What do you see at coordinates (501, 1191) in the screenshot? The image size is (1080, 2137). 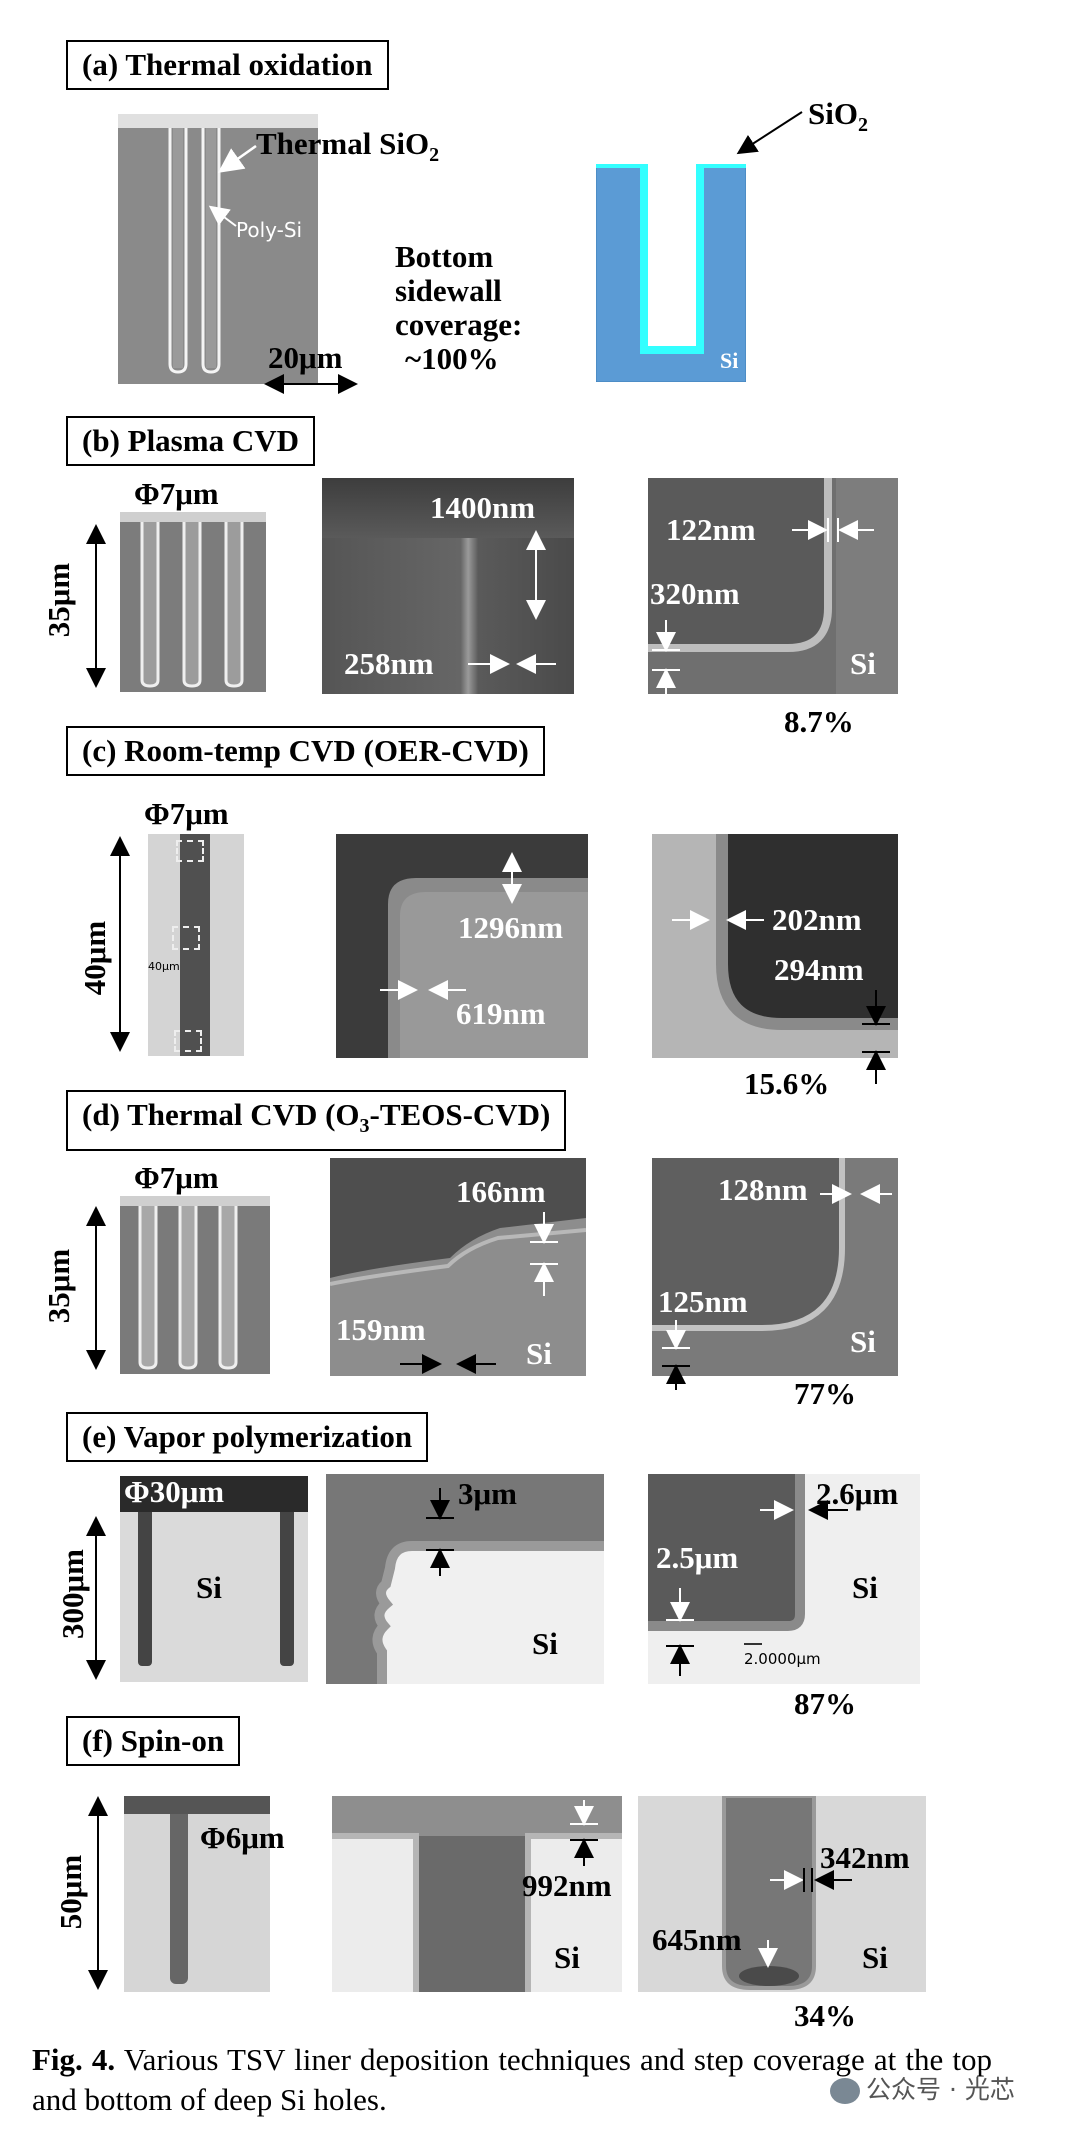 I see `top-thick-d: 166nm` at bounding box center [501, 1191].